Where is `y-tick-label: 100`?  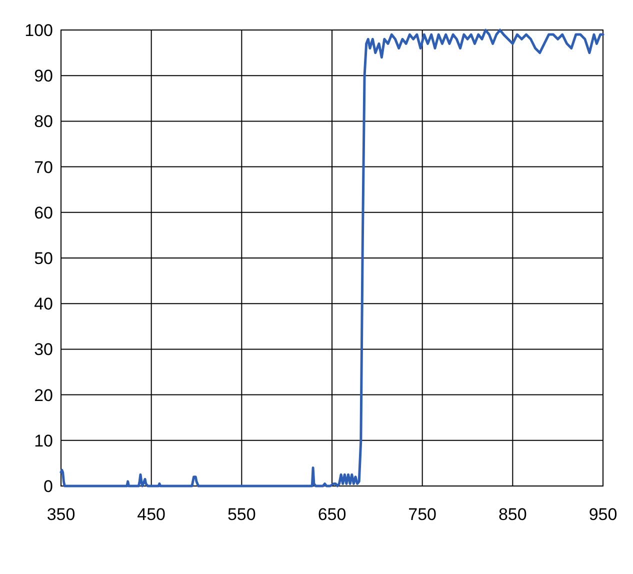 y-tick-label: 100 is located at coordinates (38, 30).